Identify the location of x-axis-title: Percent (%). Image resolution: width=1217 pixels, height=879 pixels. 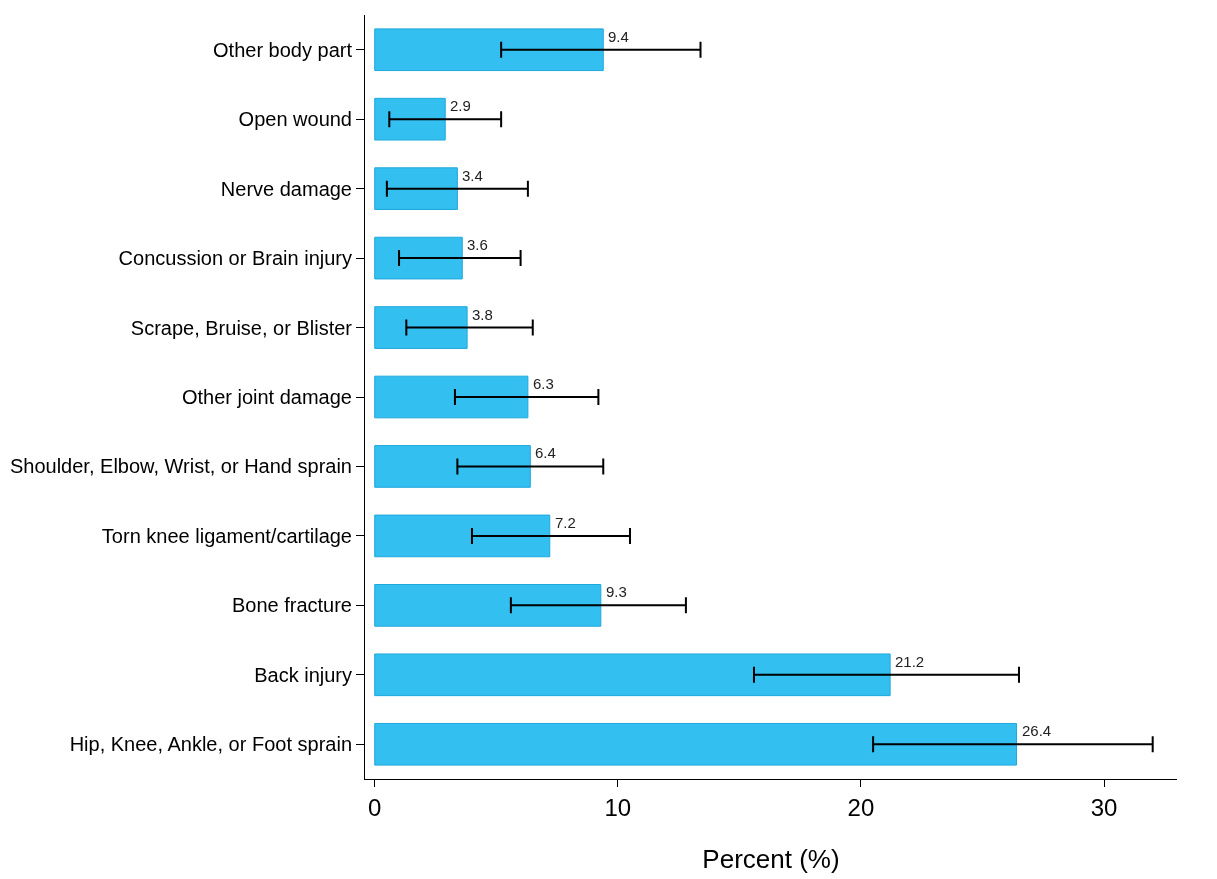
(771, 859).